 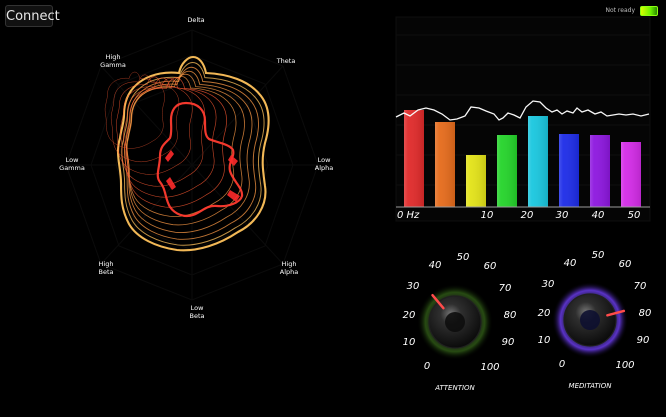 What do you see at coordinates (72, 164) in the screenshot?
I see `radar-label-low-gamma: Low Gamma` at bounding box center [72, 164].